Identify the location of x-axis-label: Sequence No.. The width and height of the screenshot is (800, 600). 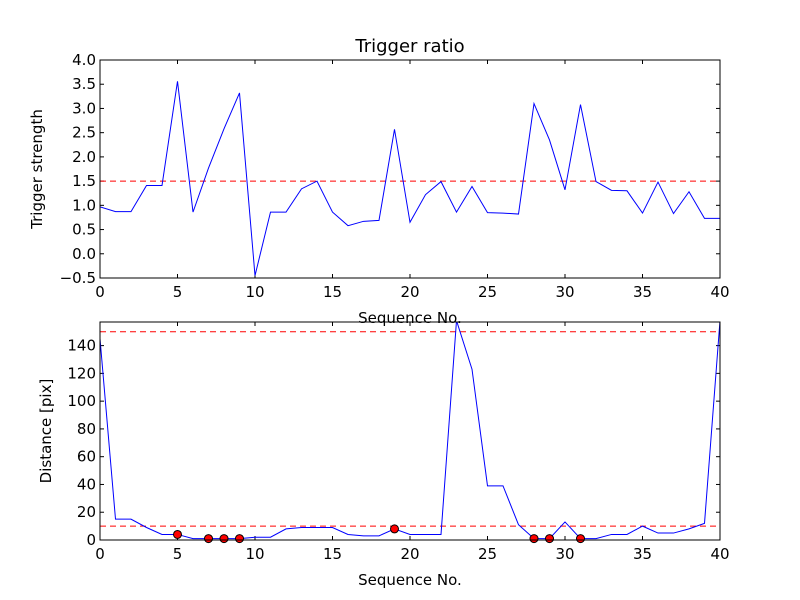
(410, 580).